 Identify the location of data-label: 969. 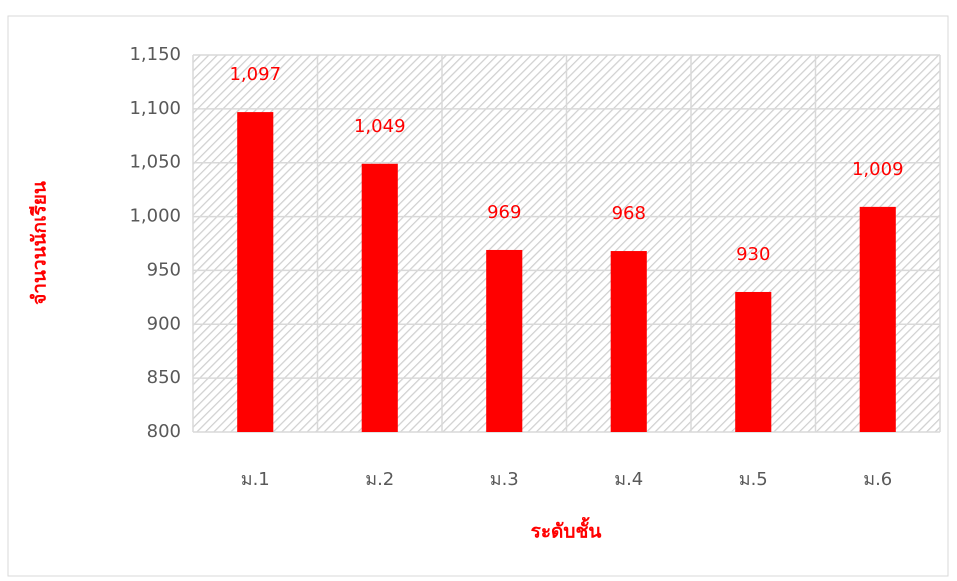
(504, 212).